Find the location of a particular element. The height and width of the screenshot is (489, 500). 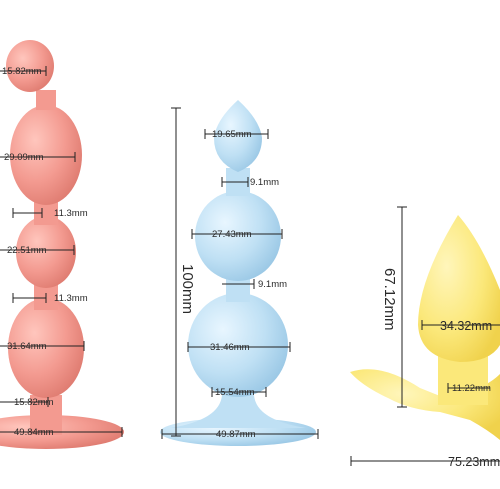

yellow-label: 11.22mm is located at coordinates (471, 388).